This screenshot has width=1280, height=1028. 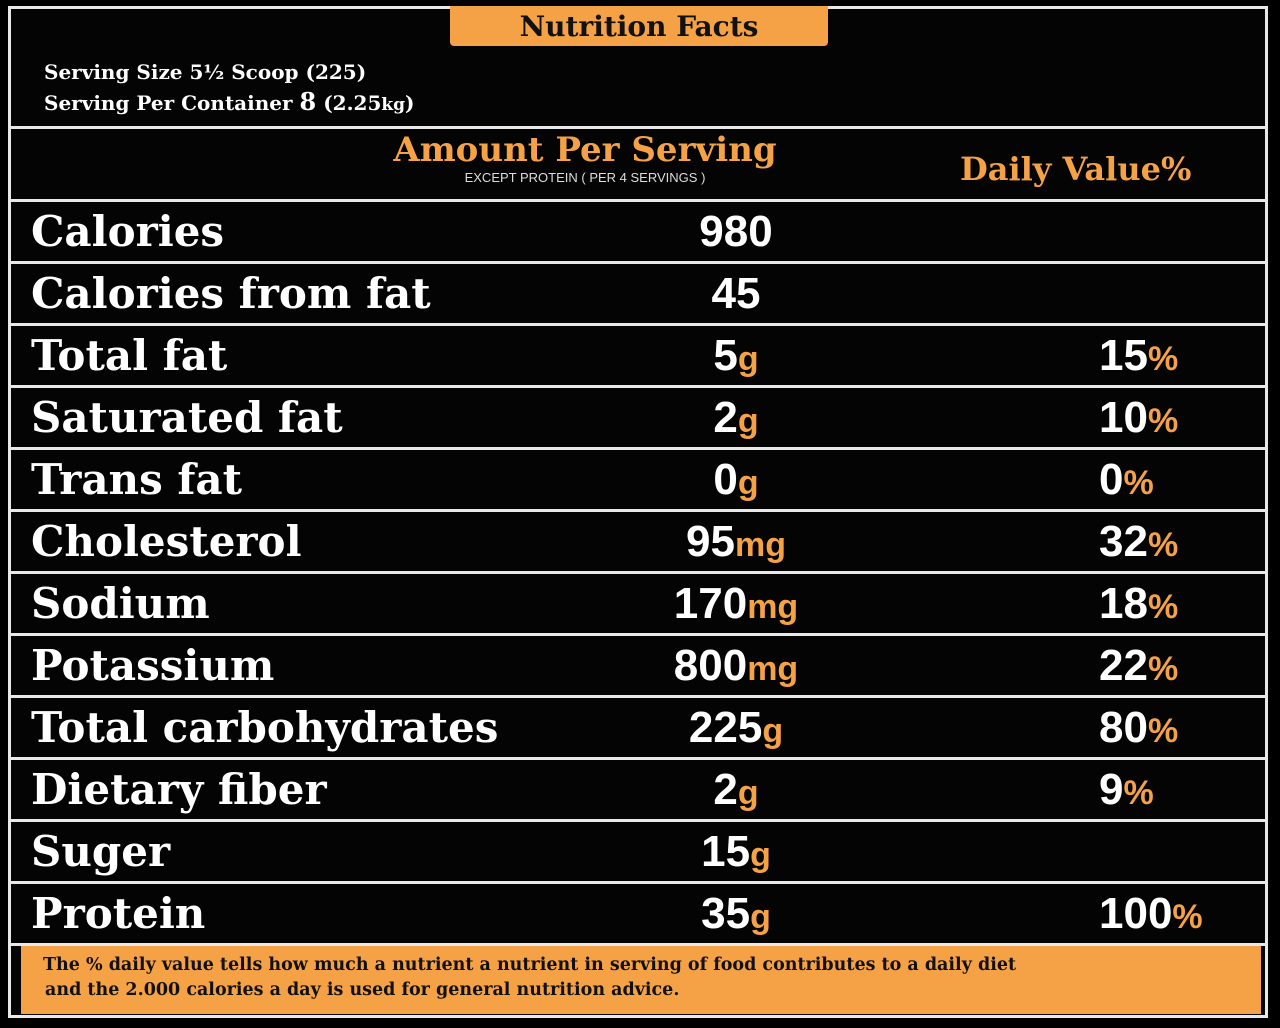 I want to click on nutrient-row: Cholesterol 95mg 32%, so click(x=638, y=541).